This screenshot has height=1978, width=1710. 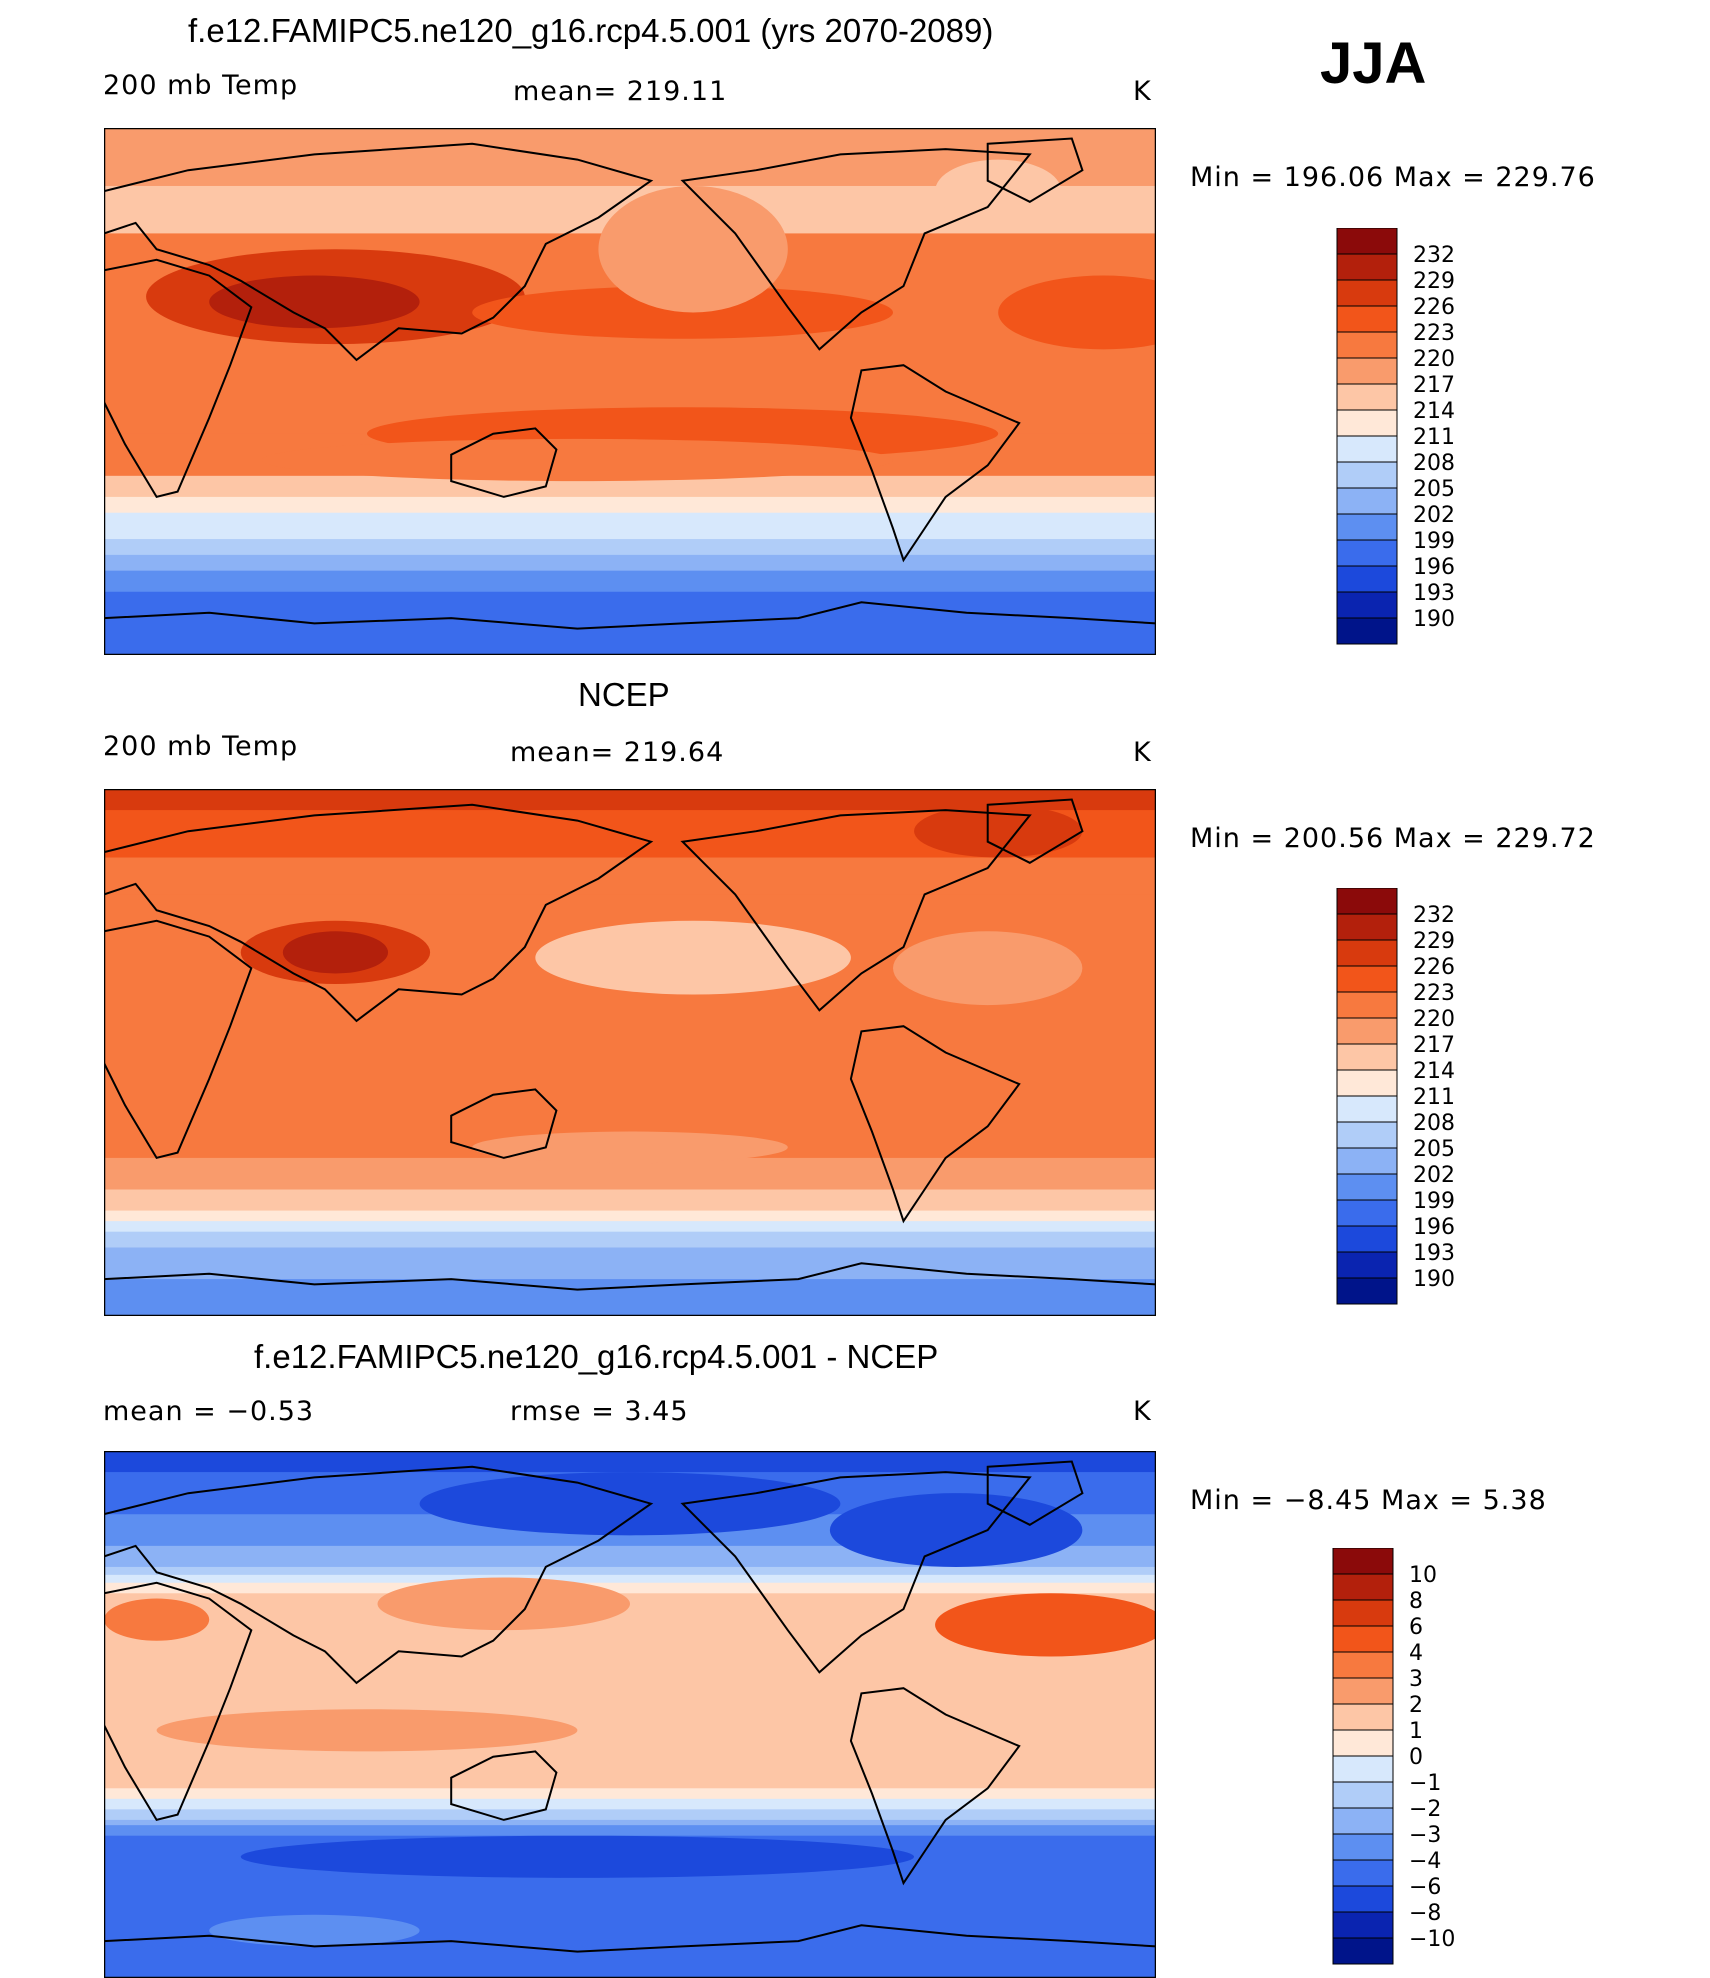 What do you see at coordinates (1416, 1653) in the screenshot?
I see `colorbar-tick-label: 4` at bounding box center [1416, 1653].